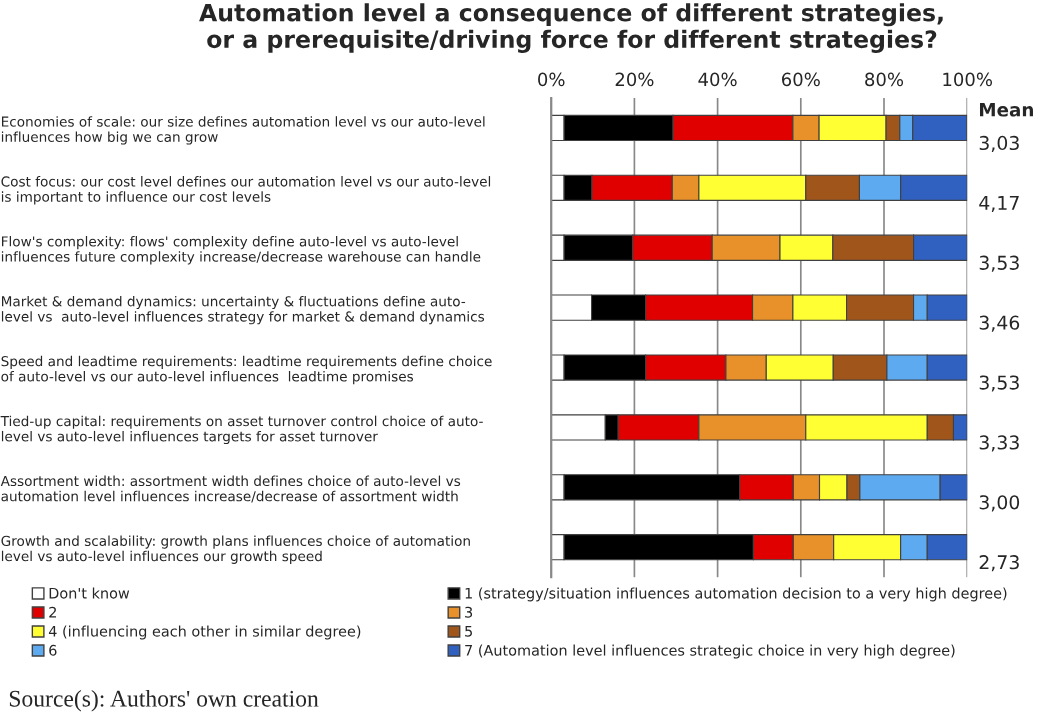  What do you see at coordinates (164, 701) in the screenshot?
I see `source-note: Source(s): Authors' own creation` at bounding box center [164, 701].